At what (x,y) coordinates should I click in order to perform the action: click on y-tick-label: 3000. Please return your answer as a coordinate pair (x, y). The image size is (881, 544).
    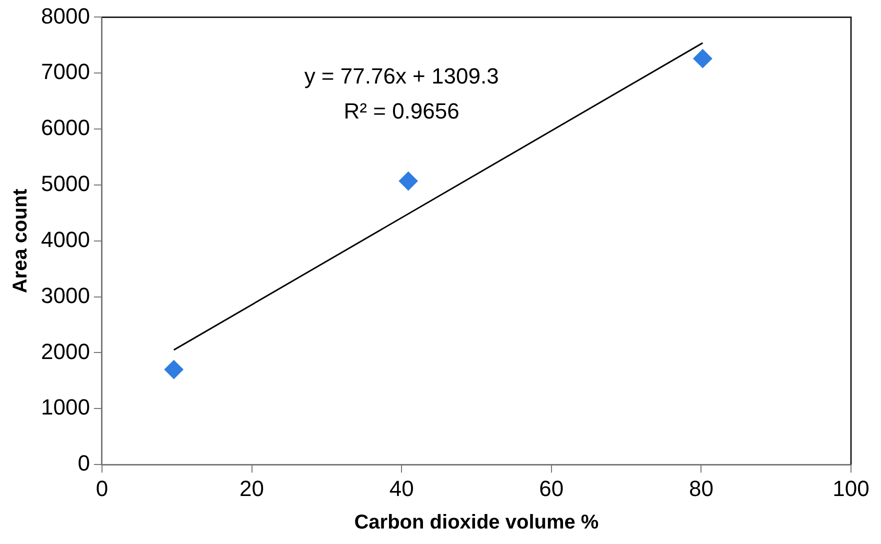
    Looking at the image, I should click on (65, 295).